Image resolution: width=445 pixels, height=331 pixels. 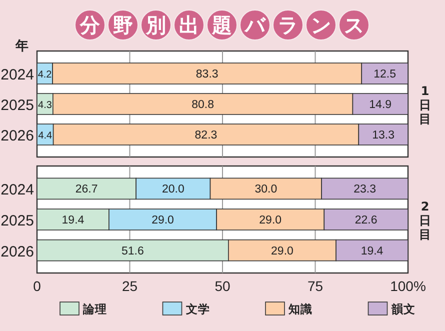 What do you see at coordinates (403, 309) in the screenshot?
I see `legend-label: 韻文` at bounding box center [403, 309].